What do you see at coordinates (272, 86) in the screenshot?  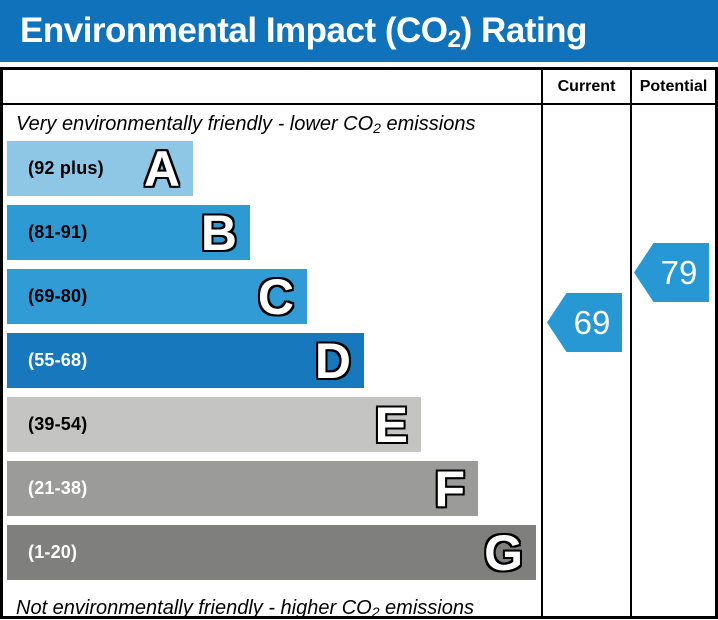 I see `header-spacer-cell` at bounding box center [272, 86].